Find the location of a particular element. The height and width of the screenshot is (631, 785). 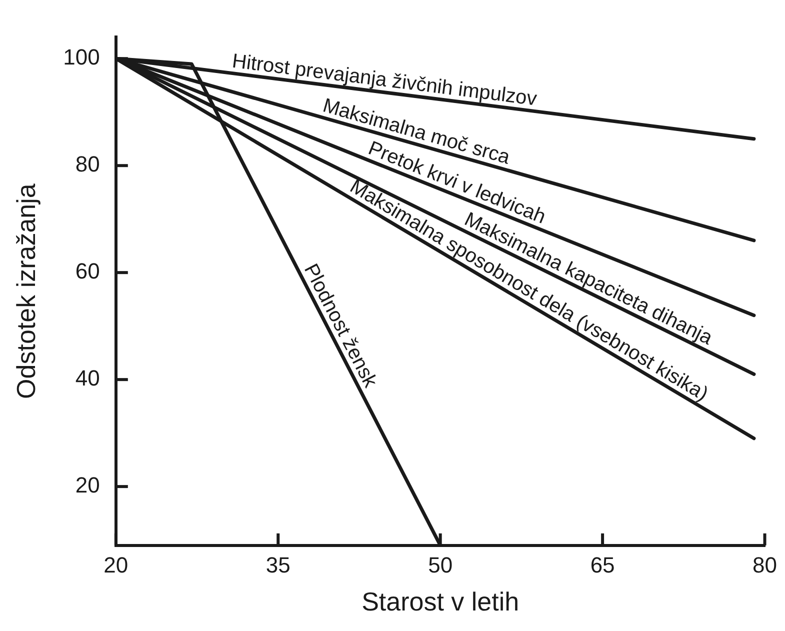

y-tick-label: 60 is located at coordinates (87, 271).